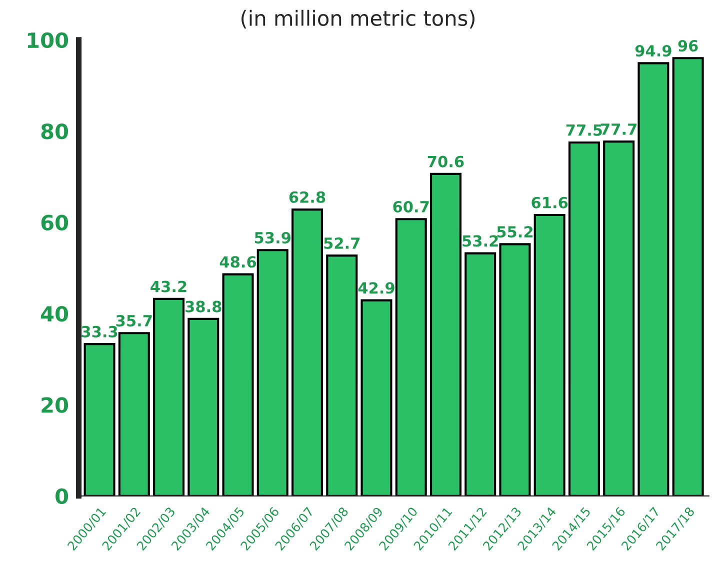 Image resolution: width=716 pixels, height=570 pixels. What do you see at coordinates (653, 51) in the screenshot?
I see `data-label: 94.9` at bounding box center [653, 51].